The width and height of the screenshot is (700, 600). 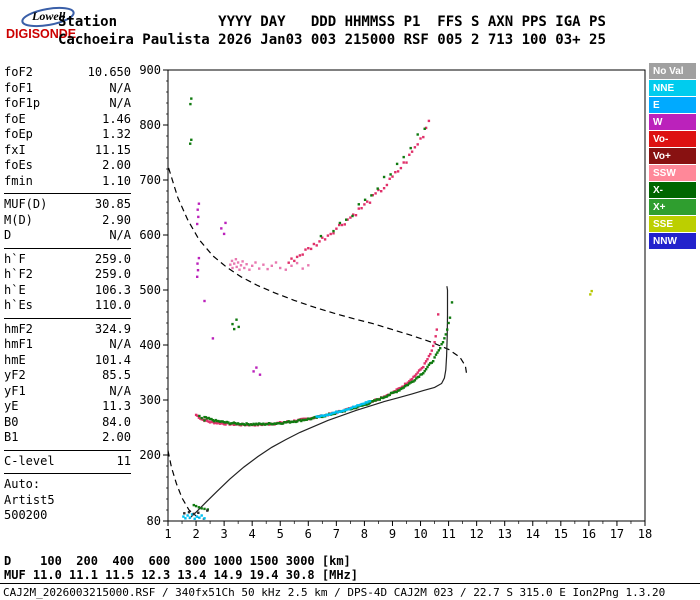 What do you see at coordinates (67, 516) in the screenshot?
I see `param-row: 500200` at bounding box center [67, 516].